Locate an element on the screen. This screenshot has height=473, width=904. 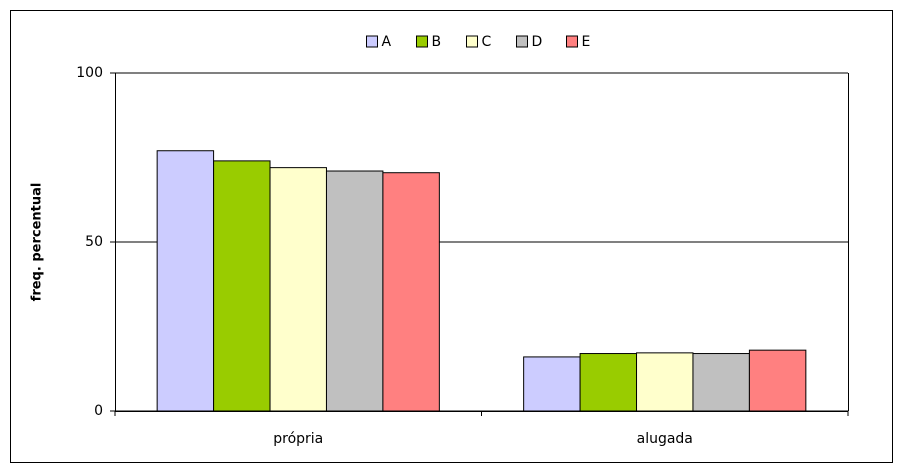
x-tick-label: alugada is located at coordinates (665, 439).